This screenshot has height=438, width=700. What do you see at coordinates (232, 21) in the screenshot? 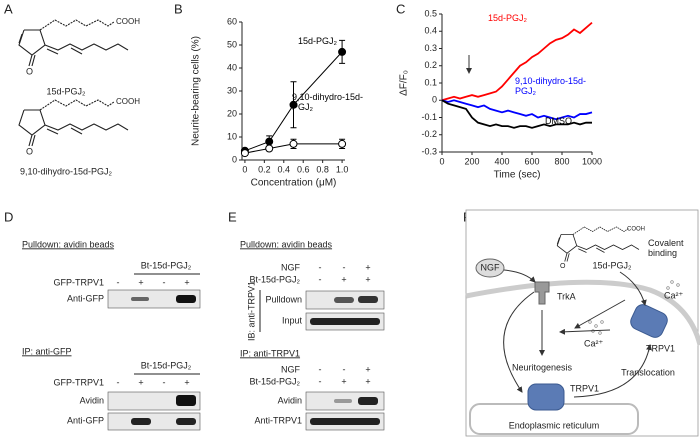
I see `y-tick-label: 60` at bounding box center [232, 21].